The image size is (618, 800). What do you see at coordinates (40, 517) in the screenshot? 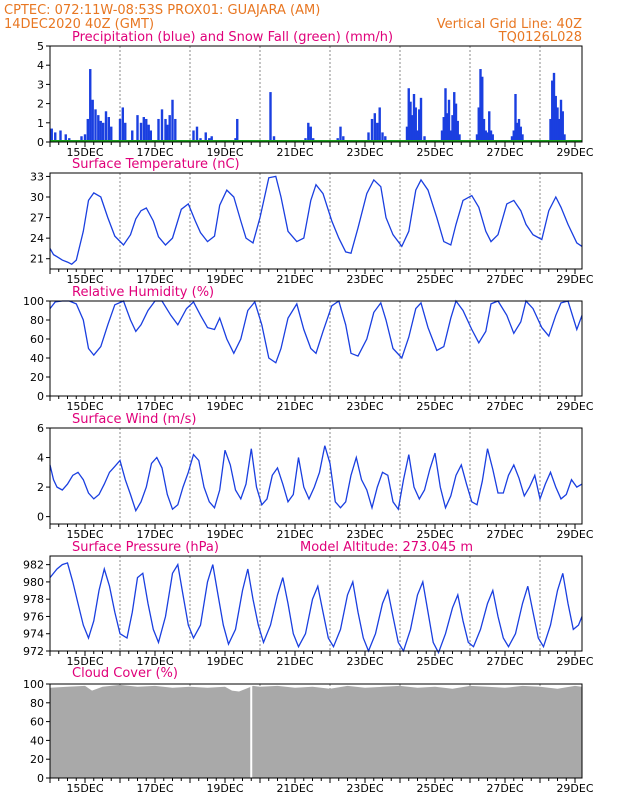
I see `wind-ytick-label: 0` at bounding box center [40, 517].